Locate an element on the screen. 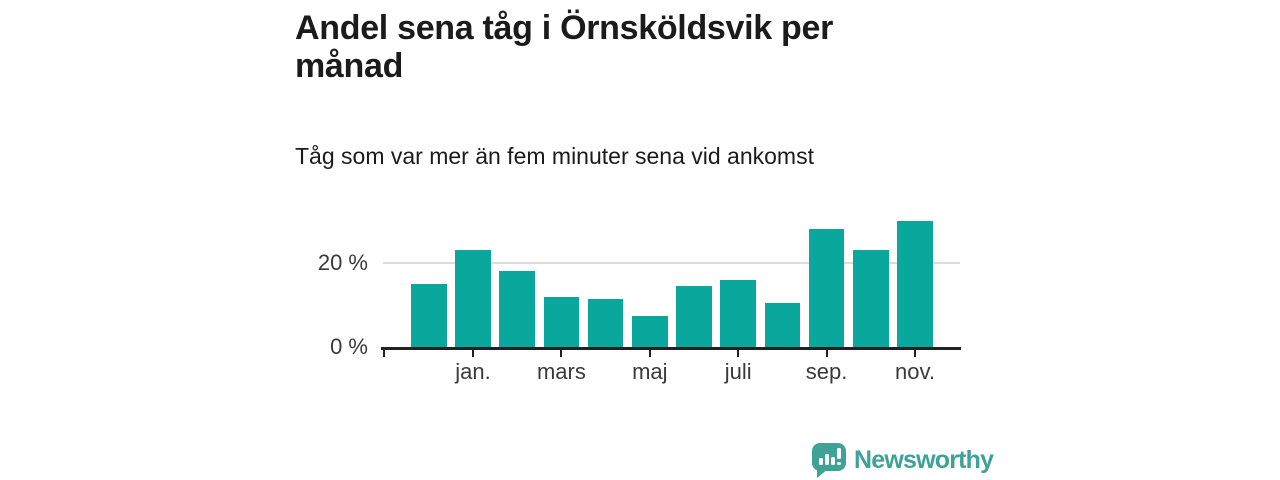  bar-mars is located at coordinates (561, 321).